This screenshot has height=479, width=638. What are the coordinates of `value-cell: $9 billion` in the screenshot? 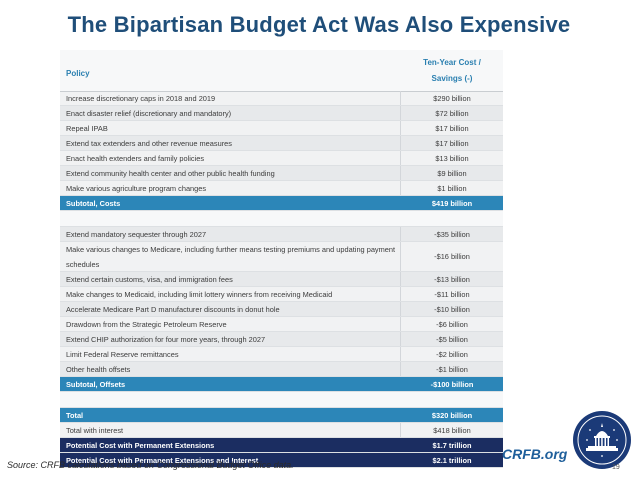 It's located at (452, 173).